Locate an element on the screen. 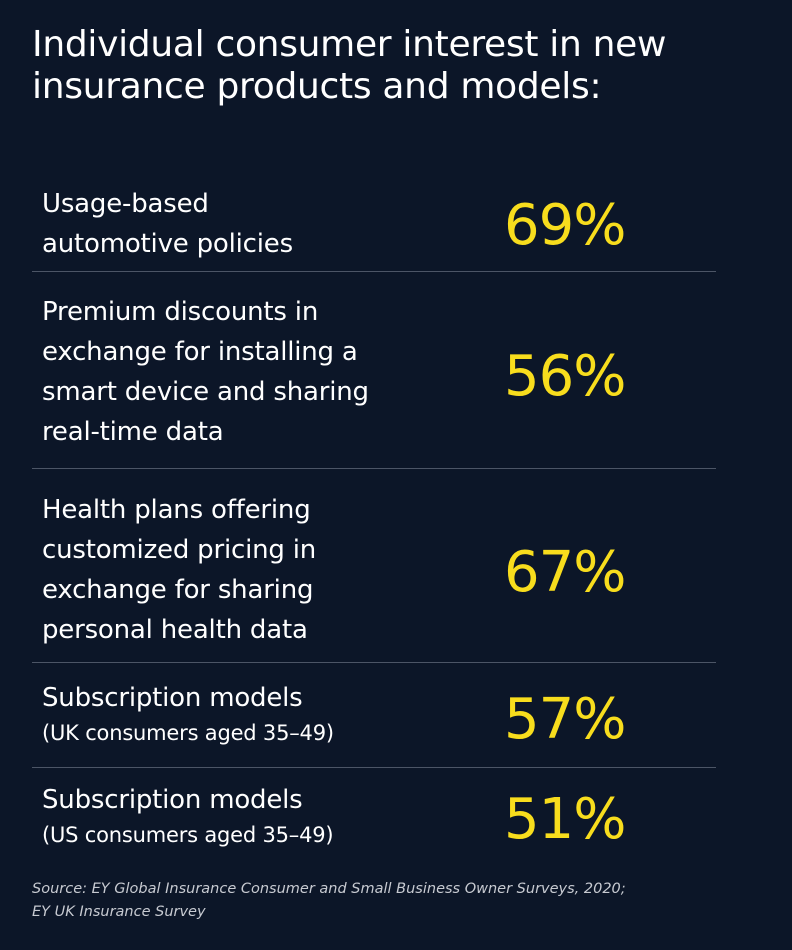 The image size is (792, 950). source-line: EY UK Insurance Survey is located at coordinates (119, 912).